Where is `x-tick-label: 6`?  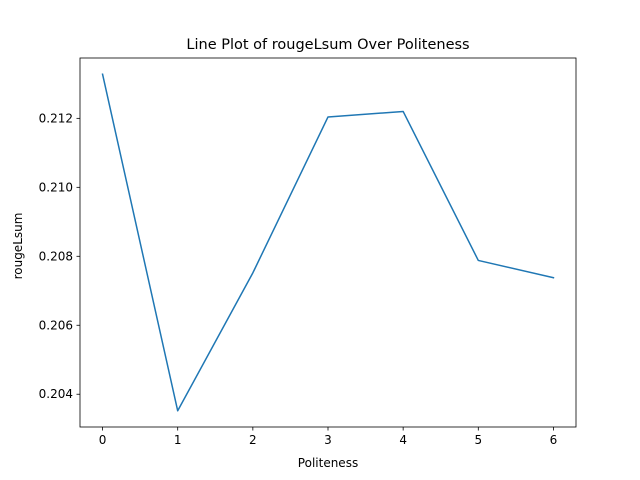 x-tick-label: 6 is located at coordinates (554, 440).